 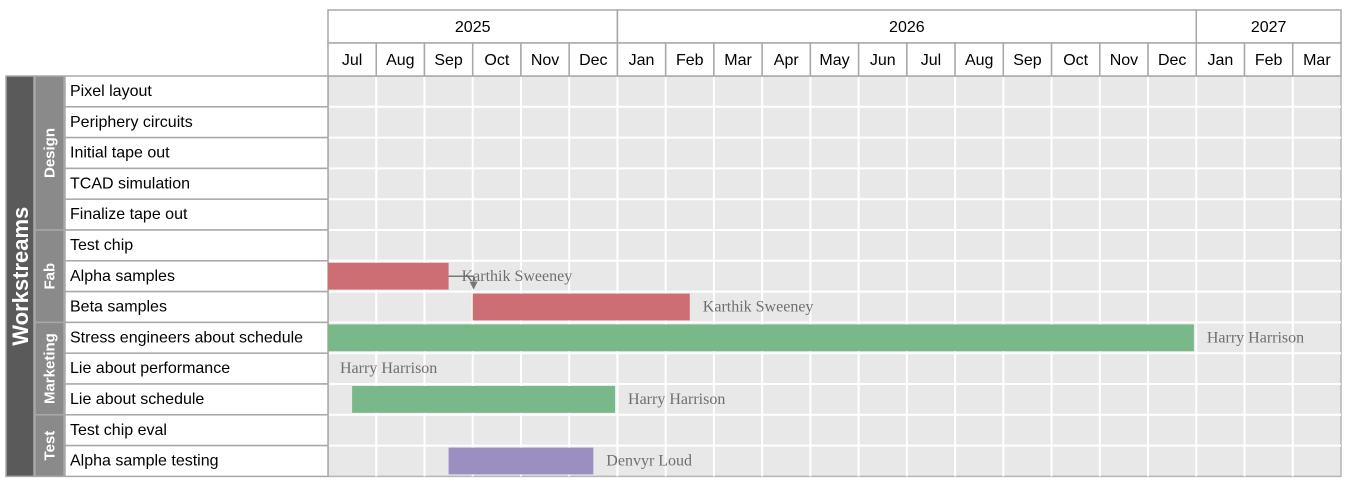 I want to click on owner-label: Denvyr Loud, so click(x=649, y=461).